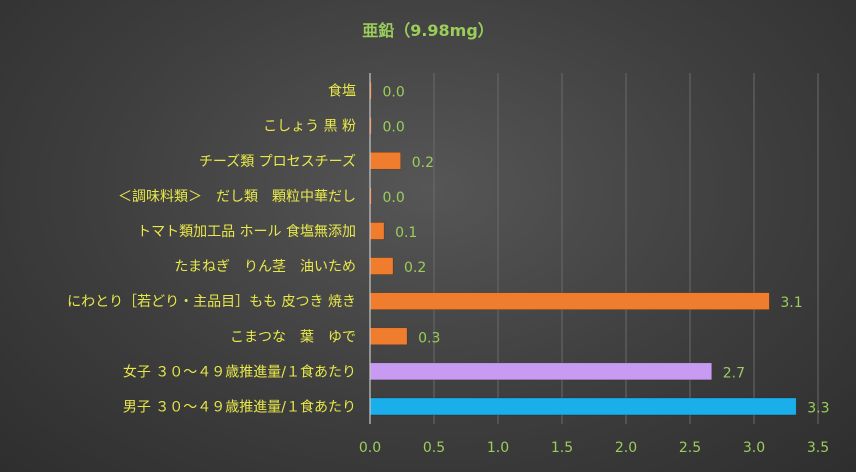 Image resolution: width=856 pixels, height=472 pixels. I want to click on category-label: こまつな 葉 ゆで, so click(293, 337).